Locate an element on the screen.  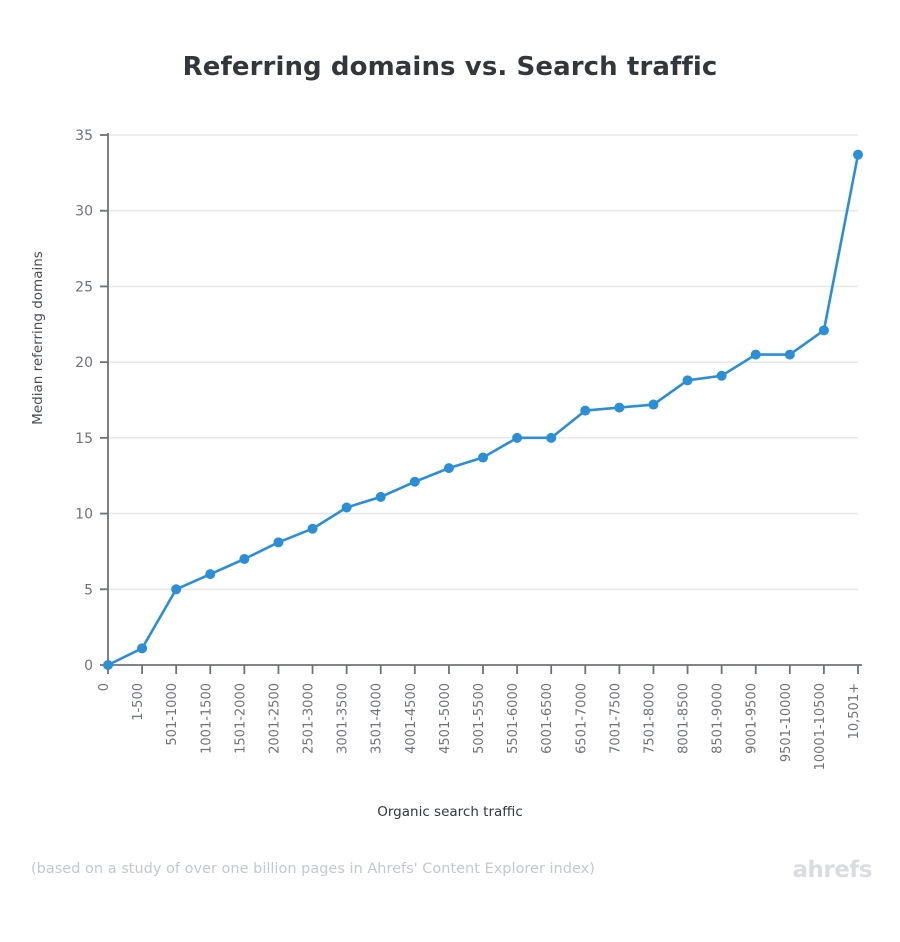
x-tick-label: 4501-5000 is located at coordinates (445, 718).